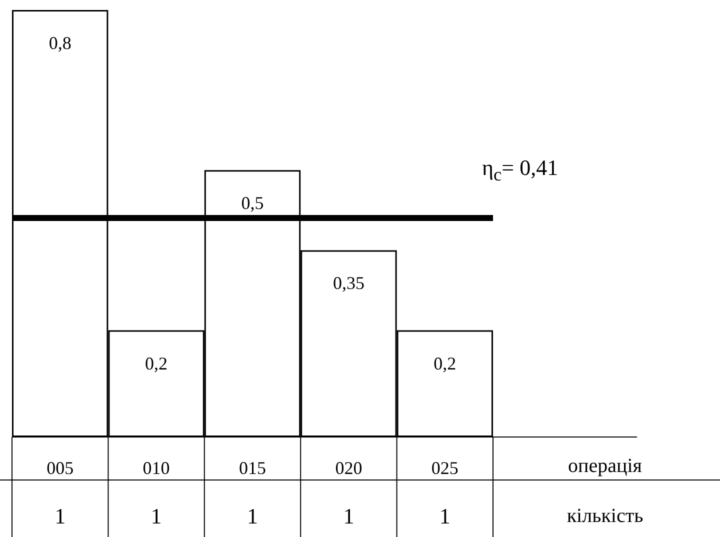 The image size is (720, 537). I want to click on data-label: 0,5, so click(252, 203).